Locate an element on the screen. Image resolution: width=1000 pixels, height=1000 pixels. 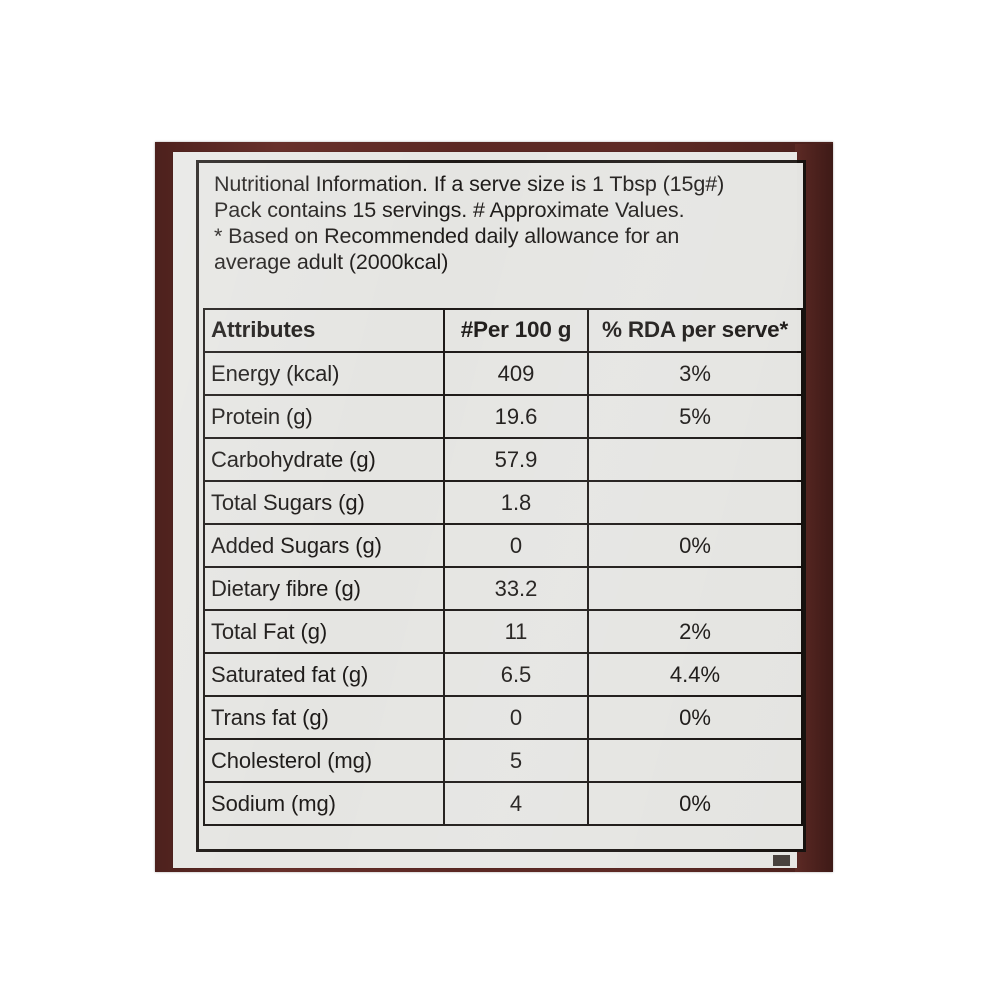
cell-per-100g: 409 is located at coordinates (516, 373).